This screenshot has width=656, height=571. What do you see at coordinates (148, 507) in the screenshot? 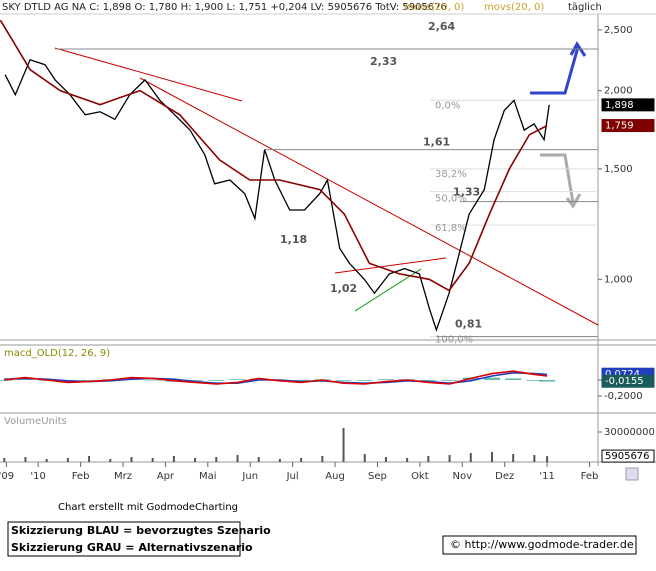
I see `credit: Chart erstellt mit GodmodeCharting` at bounding box center [148, 507].